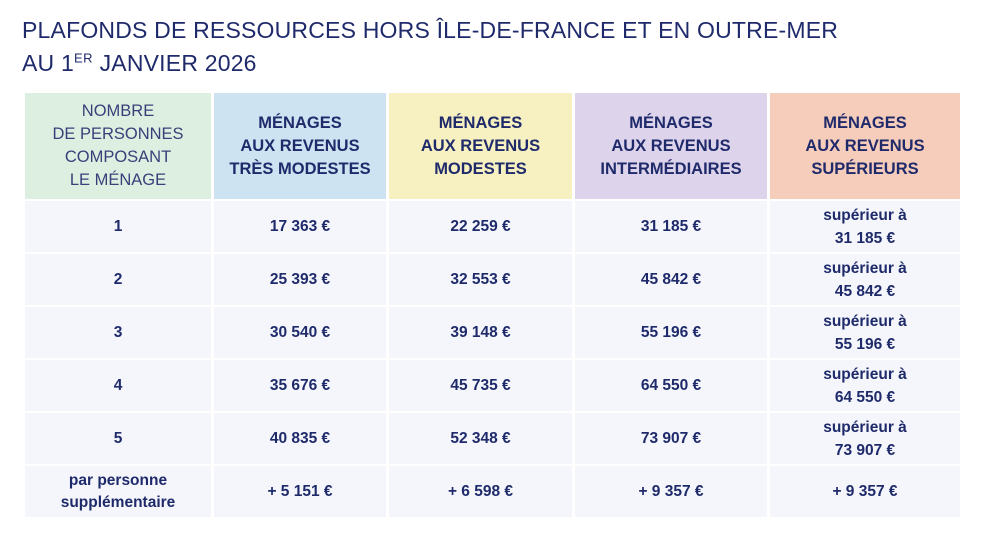  I want to click on cell-superior-line: 31 185 €, so click(865, 238).